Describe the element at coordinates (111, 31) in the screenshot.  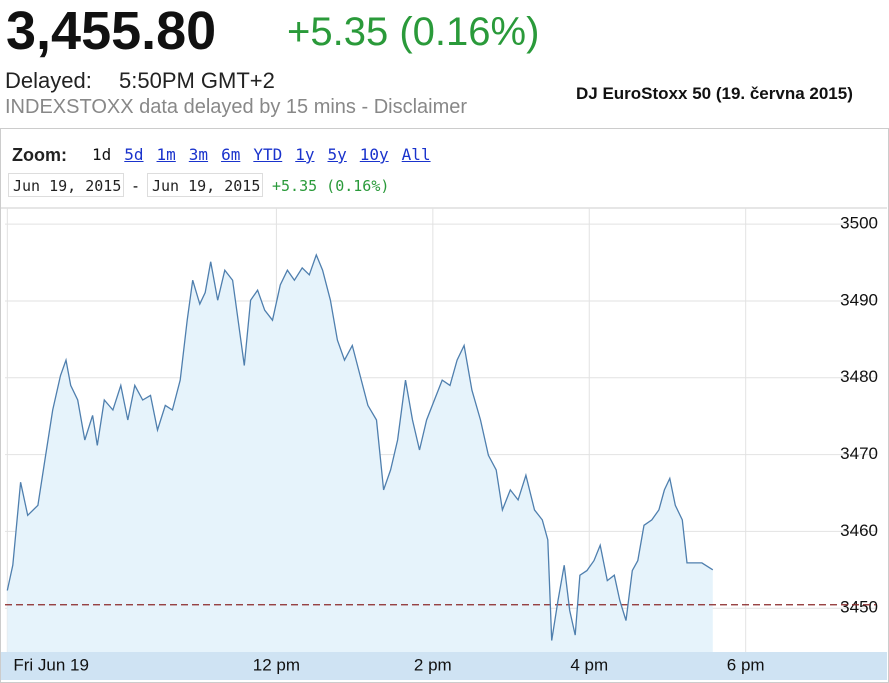
I see `price: 3,455.80` at that location.